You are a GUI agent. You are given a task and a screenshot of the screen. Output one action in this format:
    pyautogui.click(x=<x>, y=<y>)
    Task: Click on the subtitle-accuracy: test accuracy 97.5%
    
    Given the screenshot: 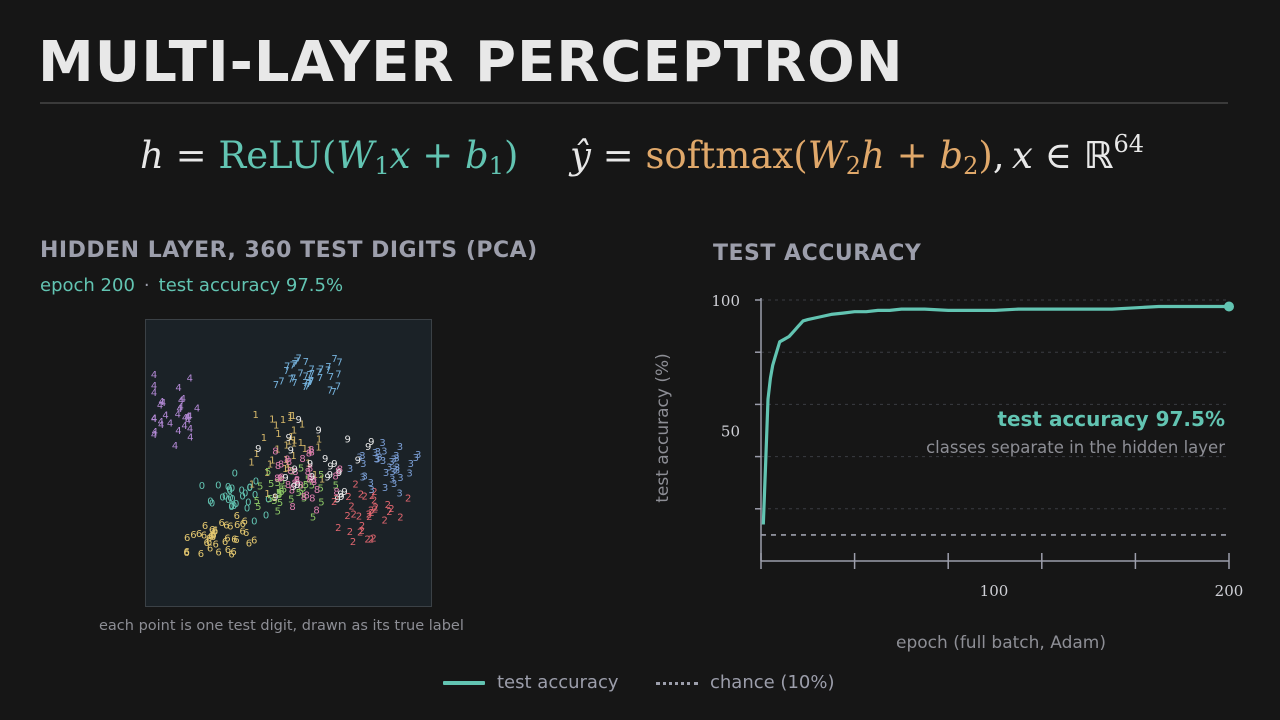 What is the action you would take?
    pyautogui.click(x=251, y=285)
    